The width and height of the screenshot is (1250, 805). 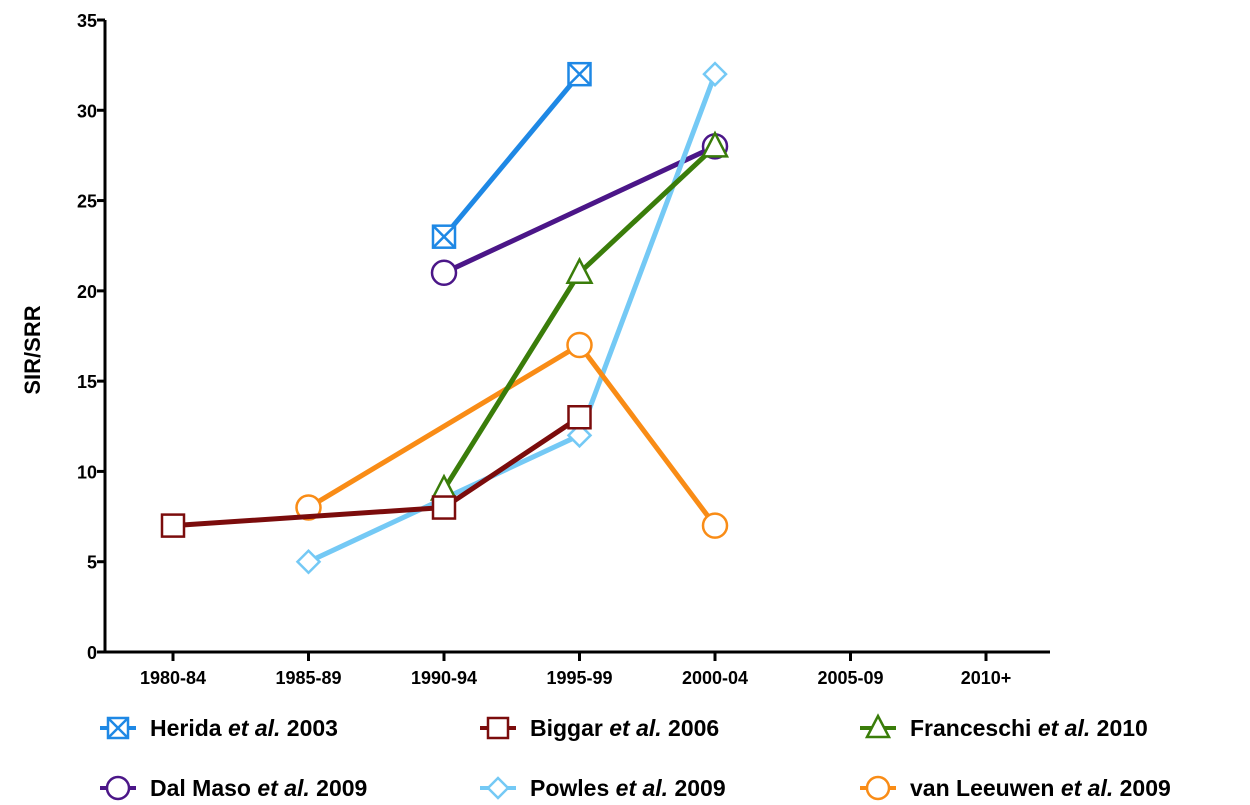 I want to click on x-tick-label: 2010+, so click(x=986, y=678).